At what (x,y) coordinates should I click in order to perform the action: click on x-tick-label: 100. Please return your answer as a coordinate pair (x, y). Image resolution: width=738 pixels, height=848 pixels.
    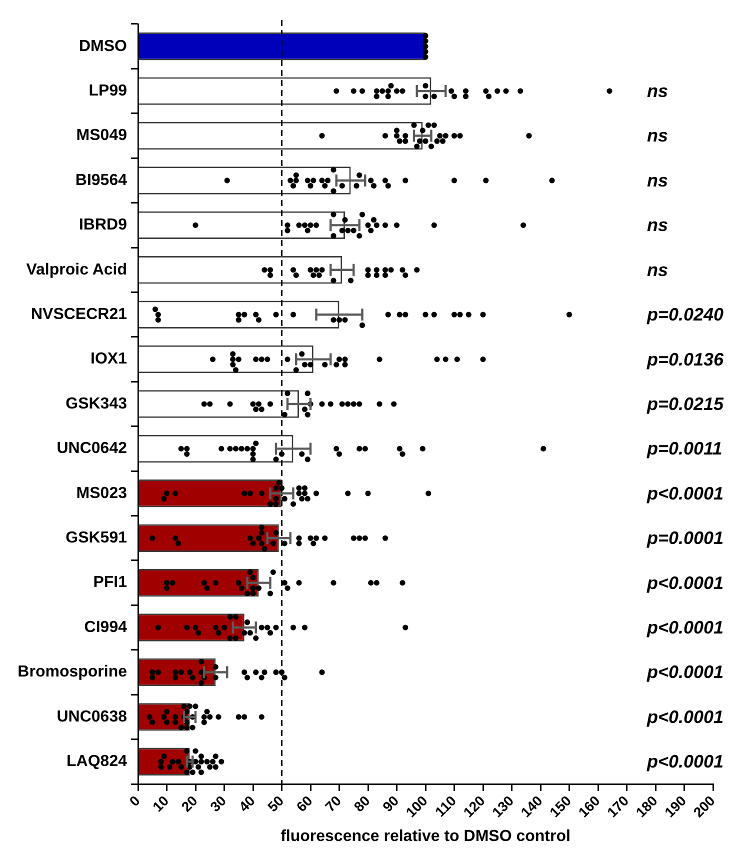
    Looking at the image, I should click on (416, 806).